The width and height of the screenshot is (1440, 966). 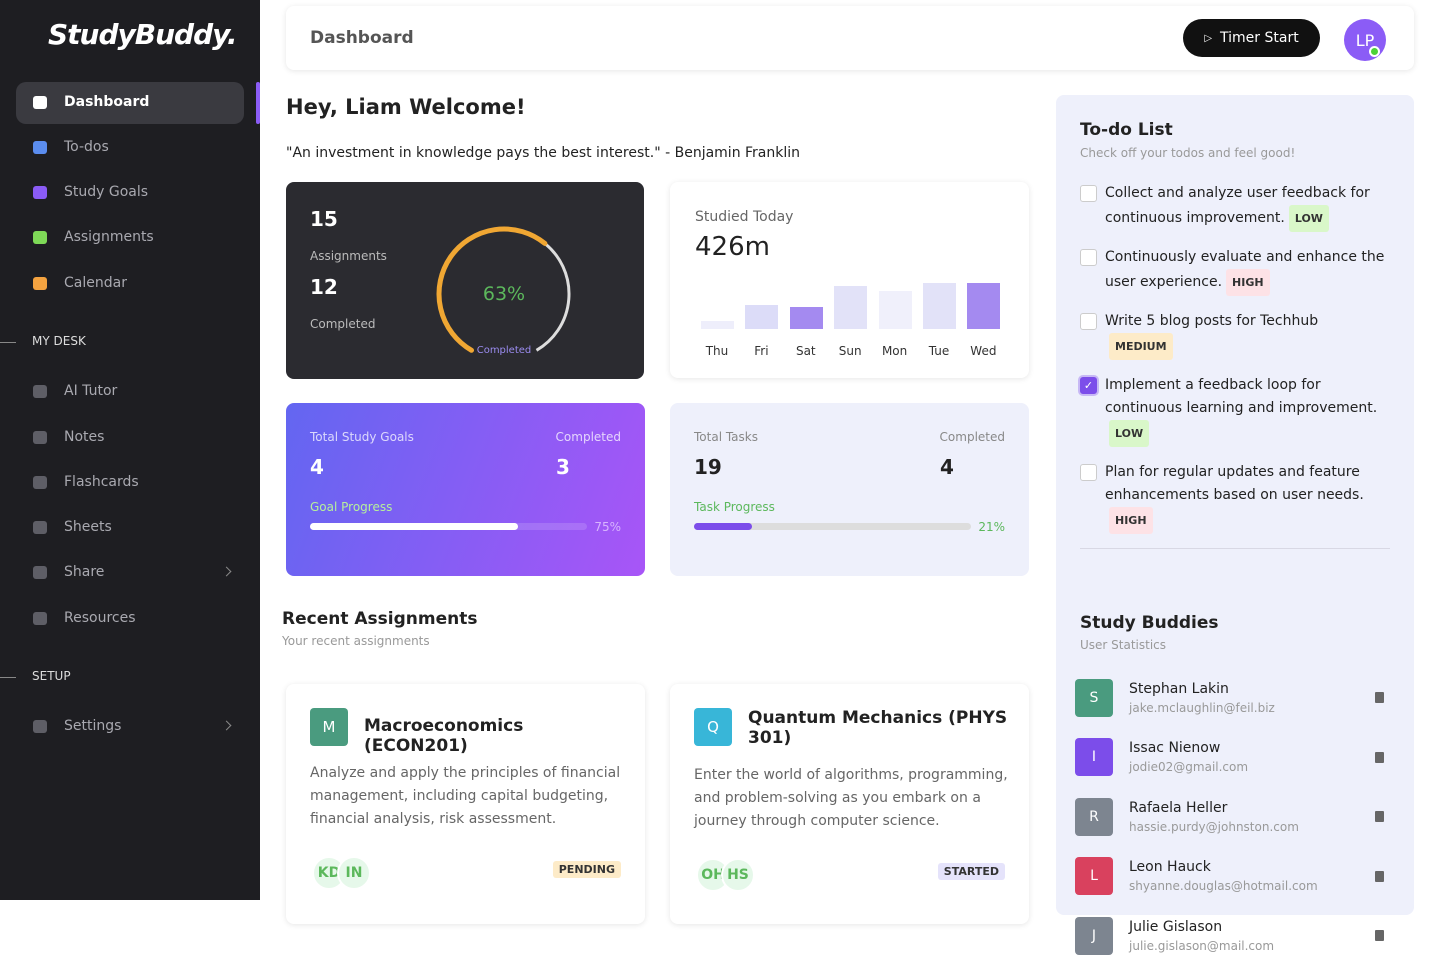 I want to click on nav-item: AI Tutor, so click(x=130, y=392).